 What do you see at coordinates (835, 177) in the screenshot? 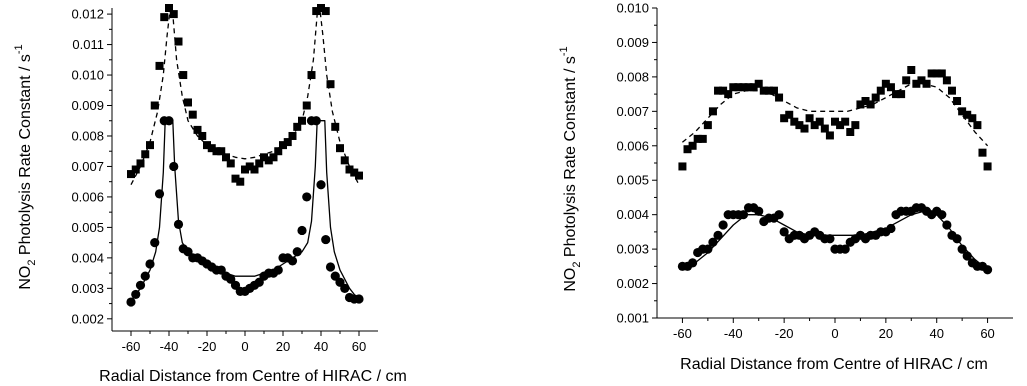
I see `right-fit-lines` at bounding box center [835, 177].